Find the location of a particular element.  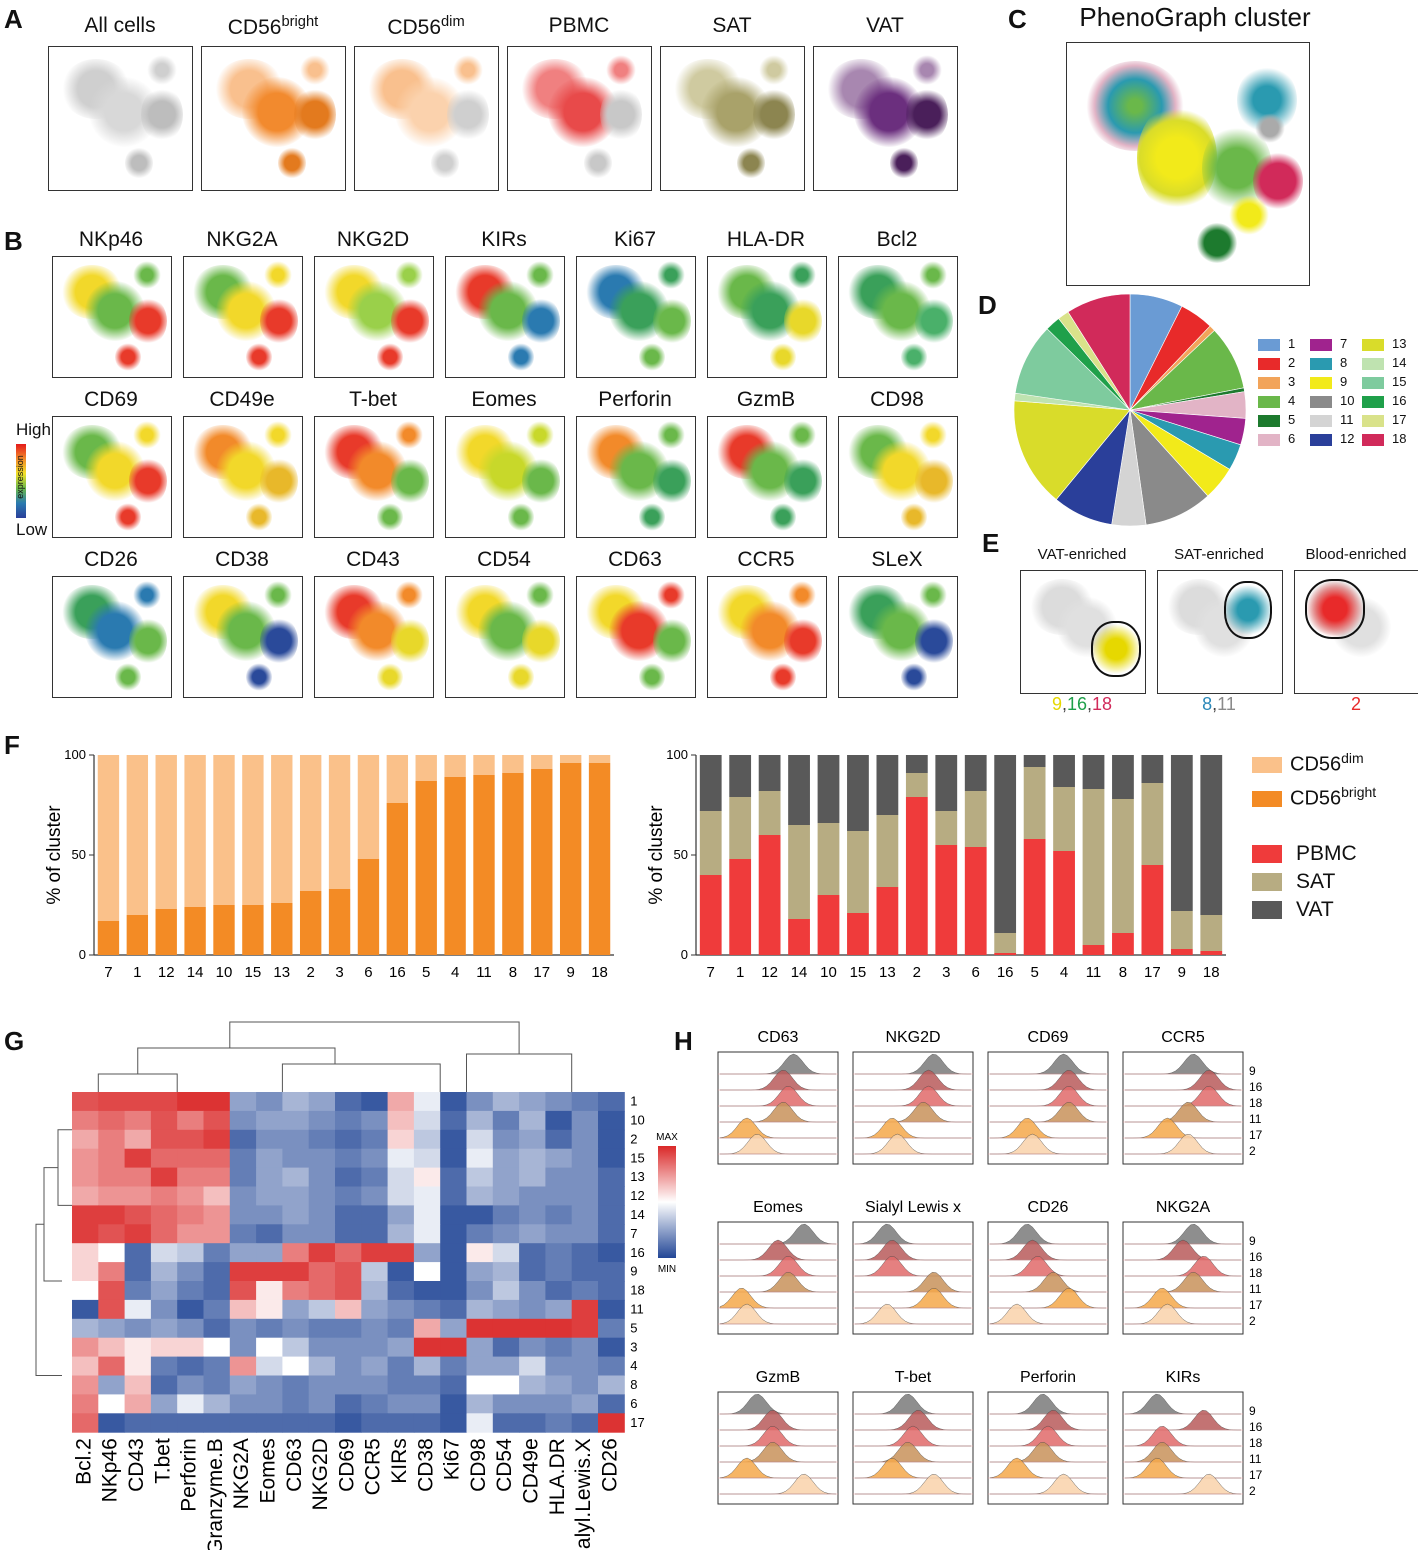

panel-f-legend-item: VAT is located at coordinates (1293, 910).